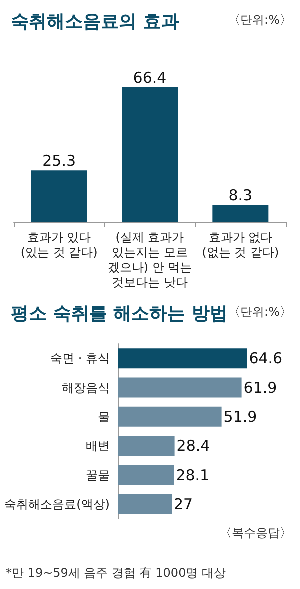 This screenshot has height=589, width=300. What do you see at coordinates (193, 475) in the screenshot?
I see `data-label: 28.1` at bounding box center [193, 475].